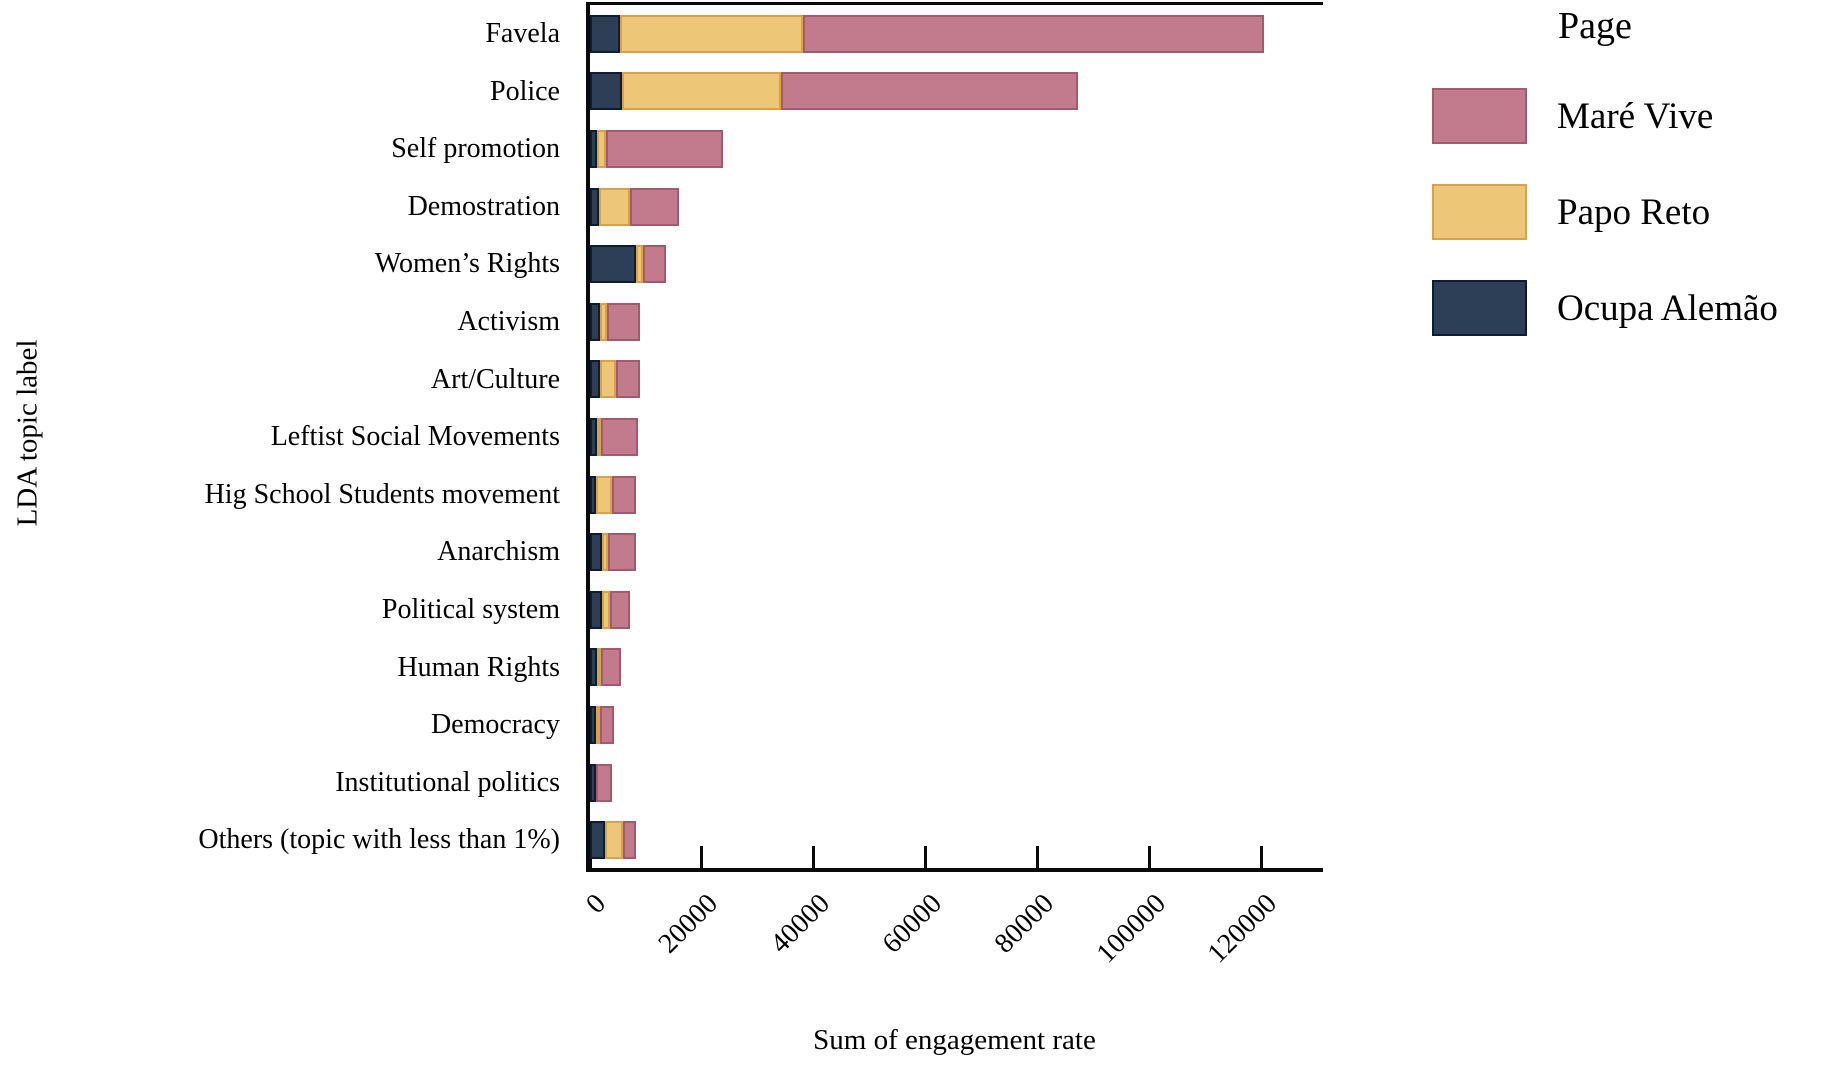  What do you see at coordinates (661, 495) in the screenshot?
I see `bar-row: Hig School Students movement` at bounding box center [661, 495].